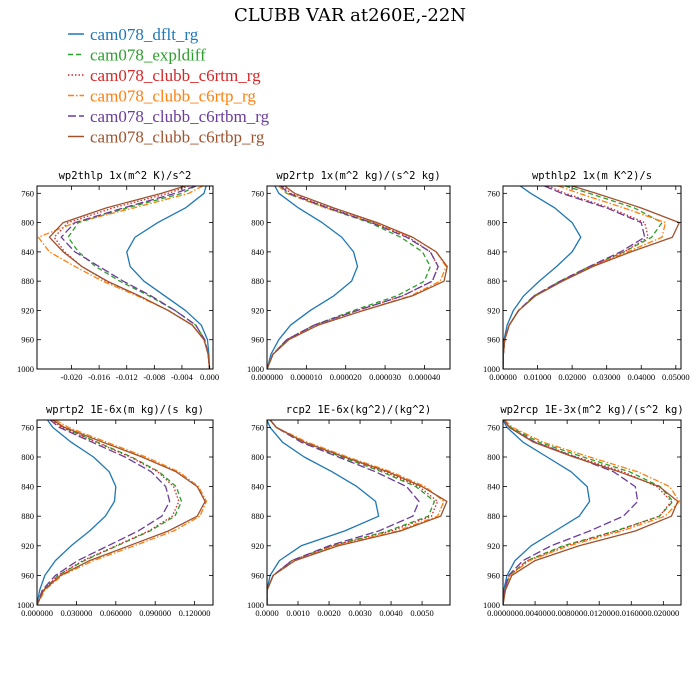  I want to click on x-tick-label: 0.03000, so click(607, 377).